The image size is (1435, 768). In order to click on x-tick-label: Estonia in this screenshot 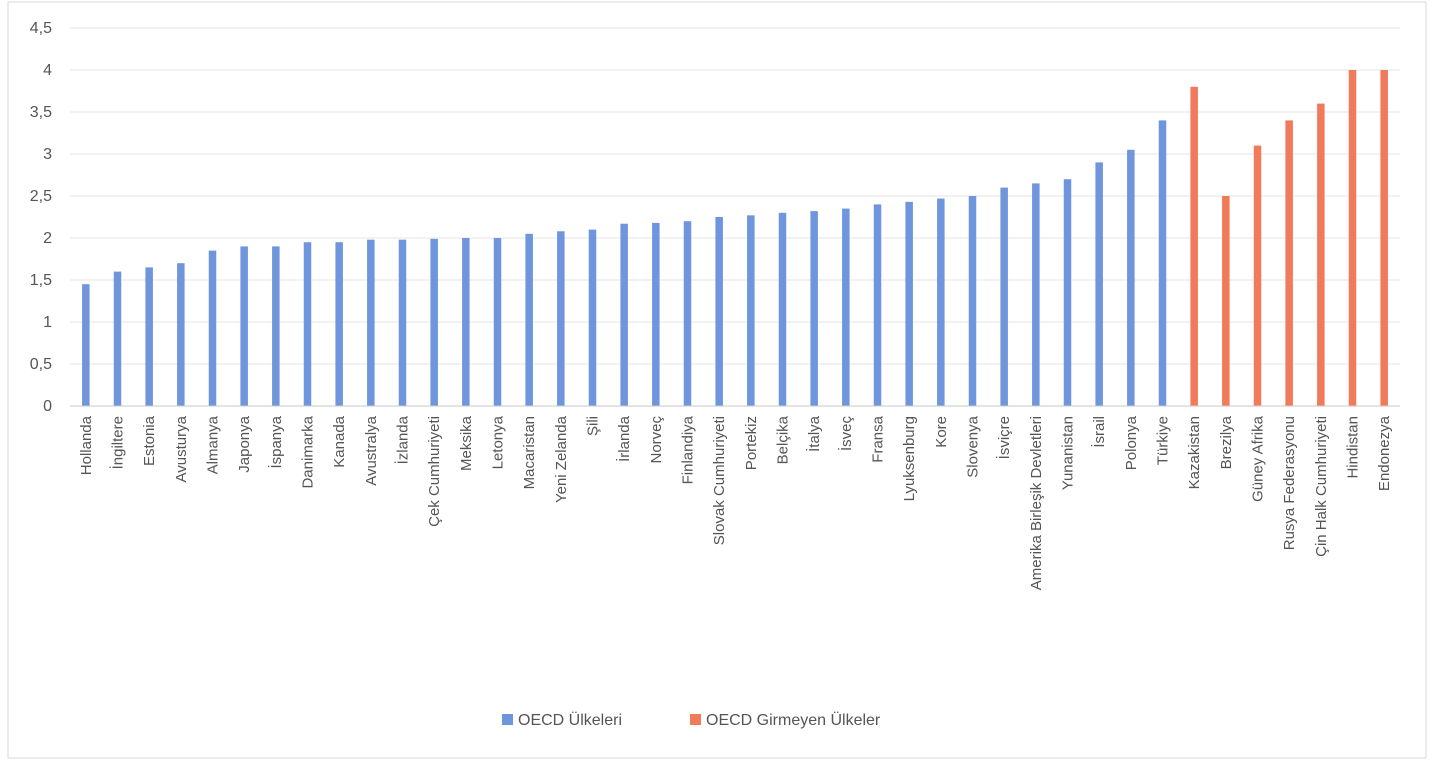, I will do `click(149, 440)`.